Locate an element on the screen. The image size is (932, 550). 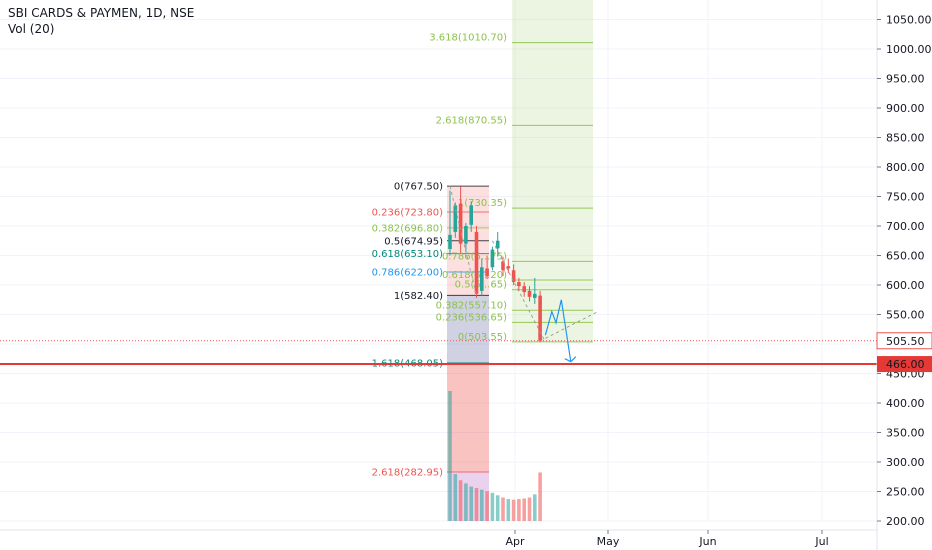
symbol-title: SBI CARDS & PAYMEN, 1D, NSE is located at coordinates (101, 13).